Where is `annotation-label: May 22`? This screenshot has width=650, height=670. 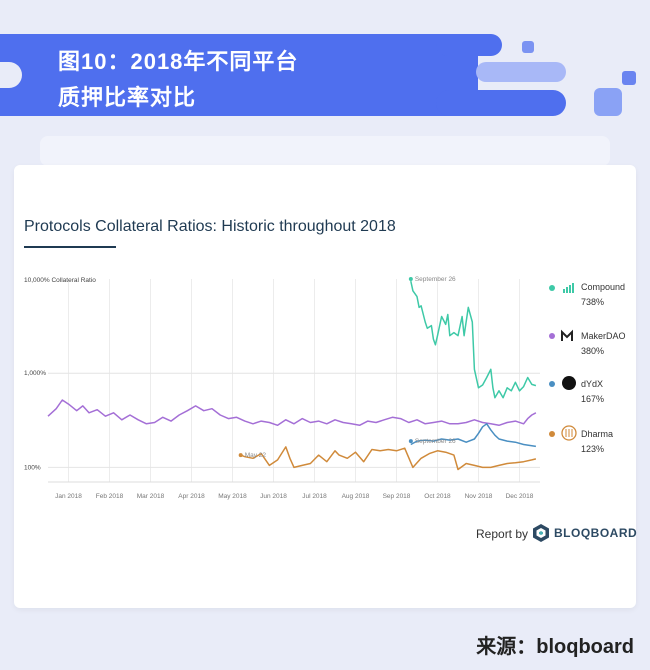
annotation-label: May 22 is located at coordinates (256, 455).